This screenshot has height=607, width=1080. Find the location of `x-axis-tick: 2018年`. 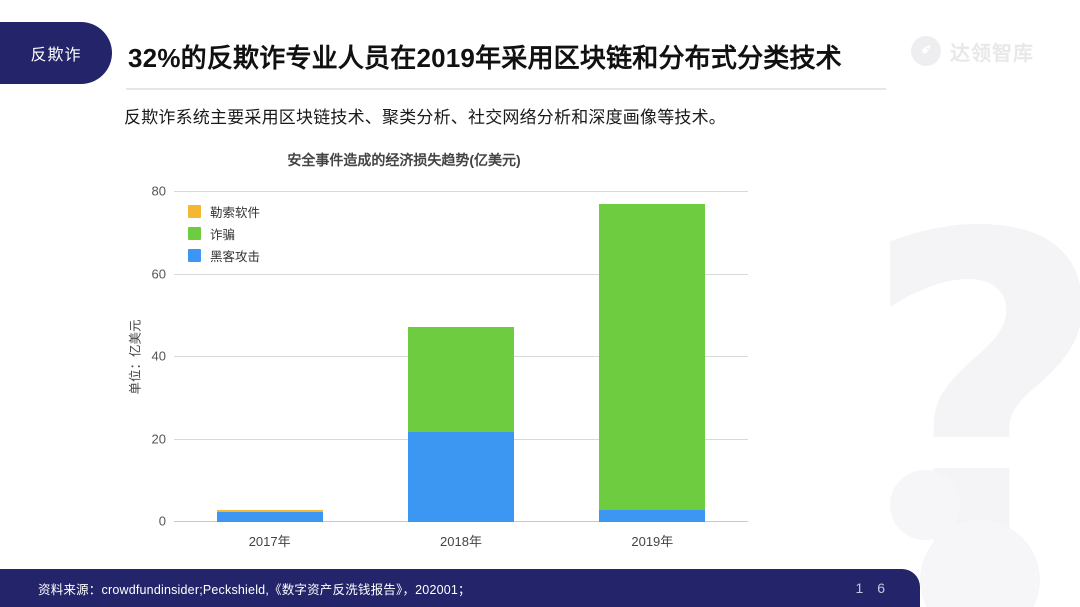

x-axis-tick: 2018年 is located at coordinates (461, 541).